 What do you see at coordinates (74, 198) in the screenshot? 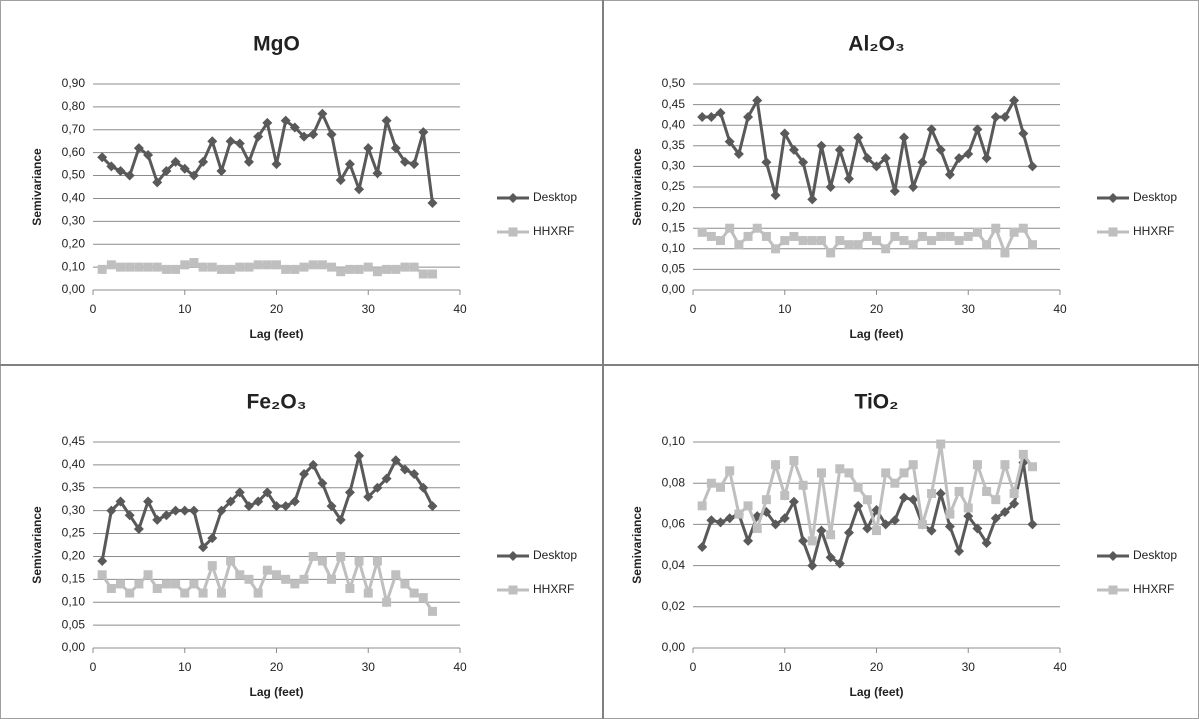
I see `y-tick-label: 0,40` at bounding box center [74, 198].